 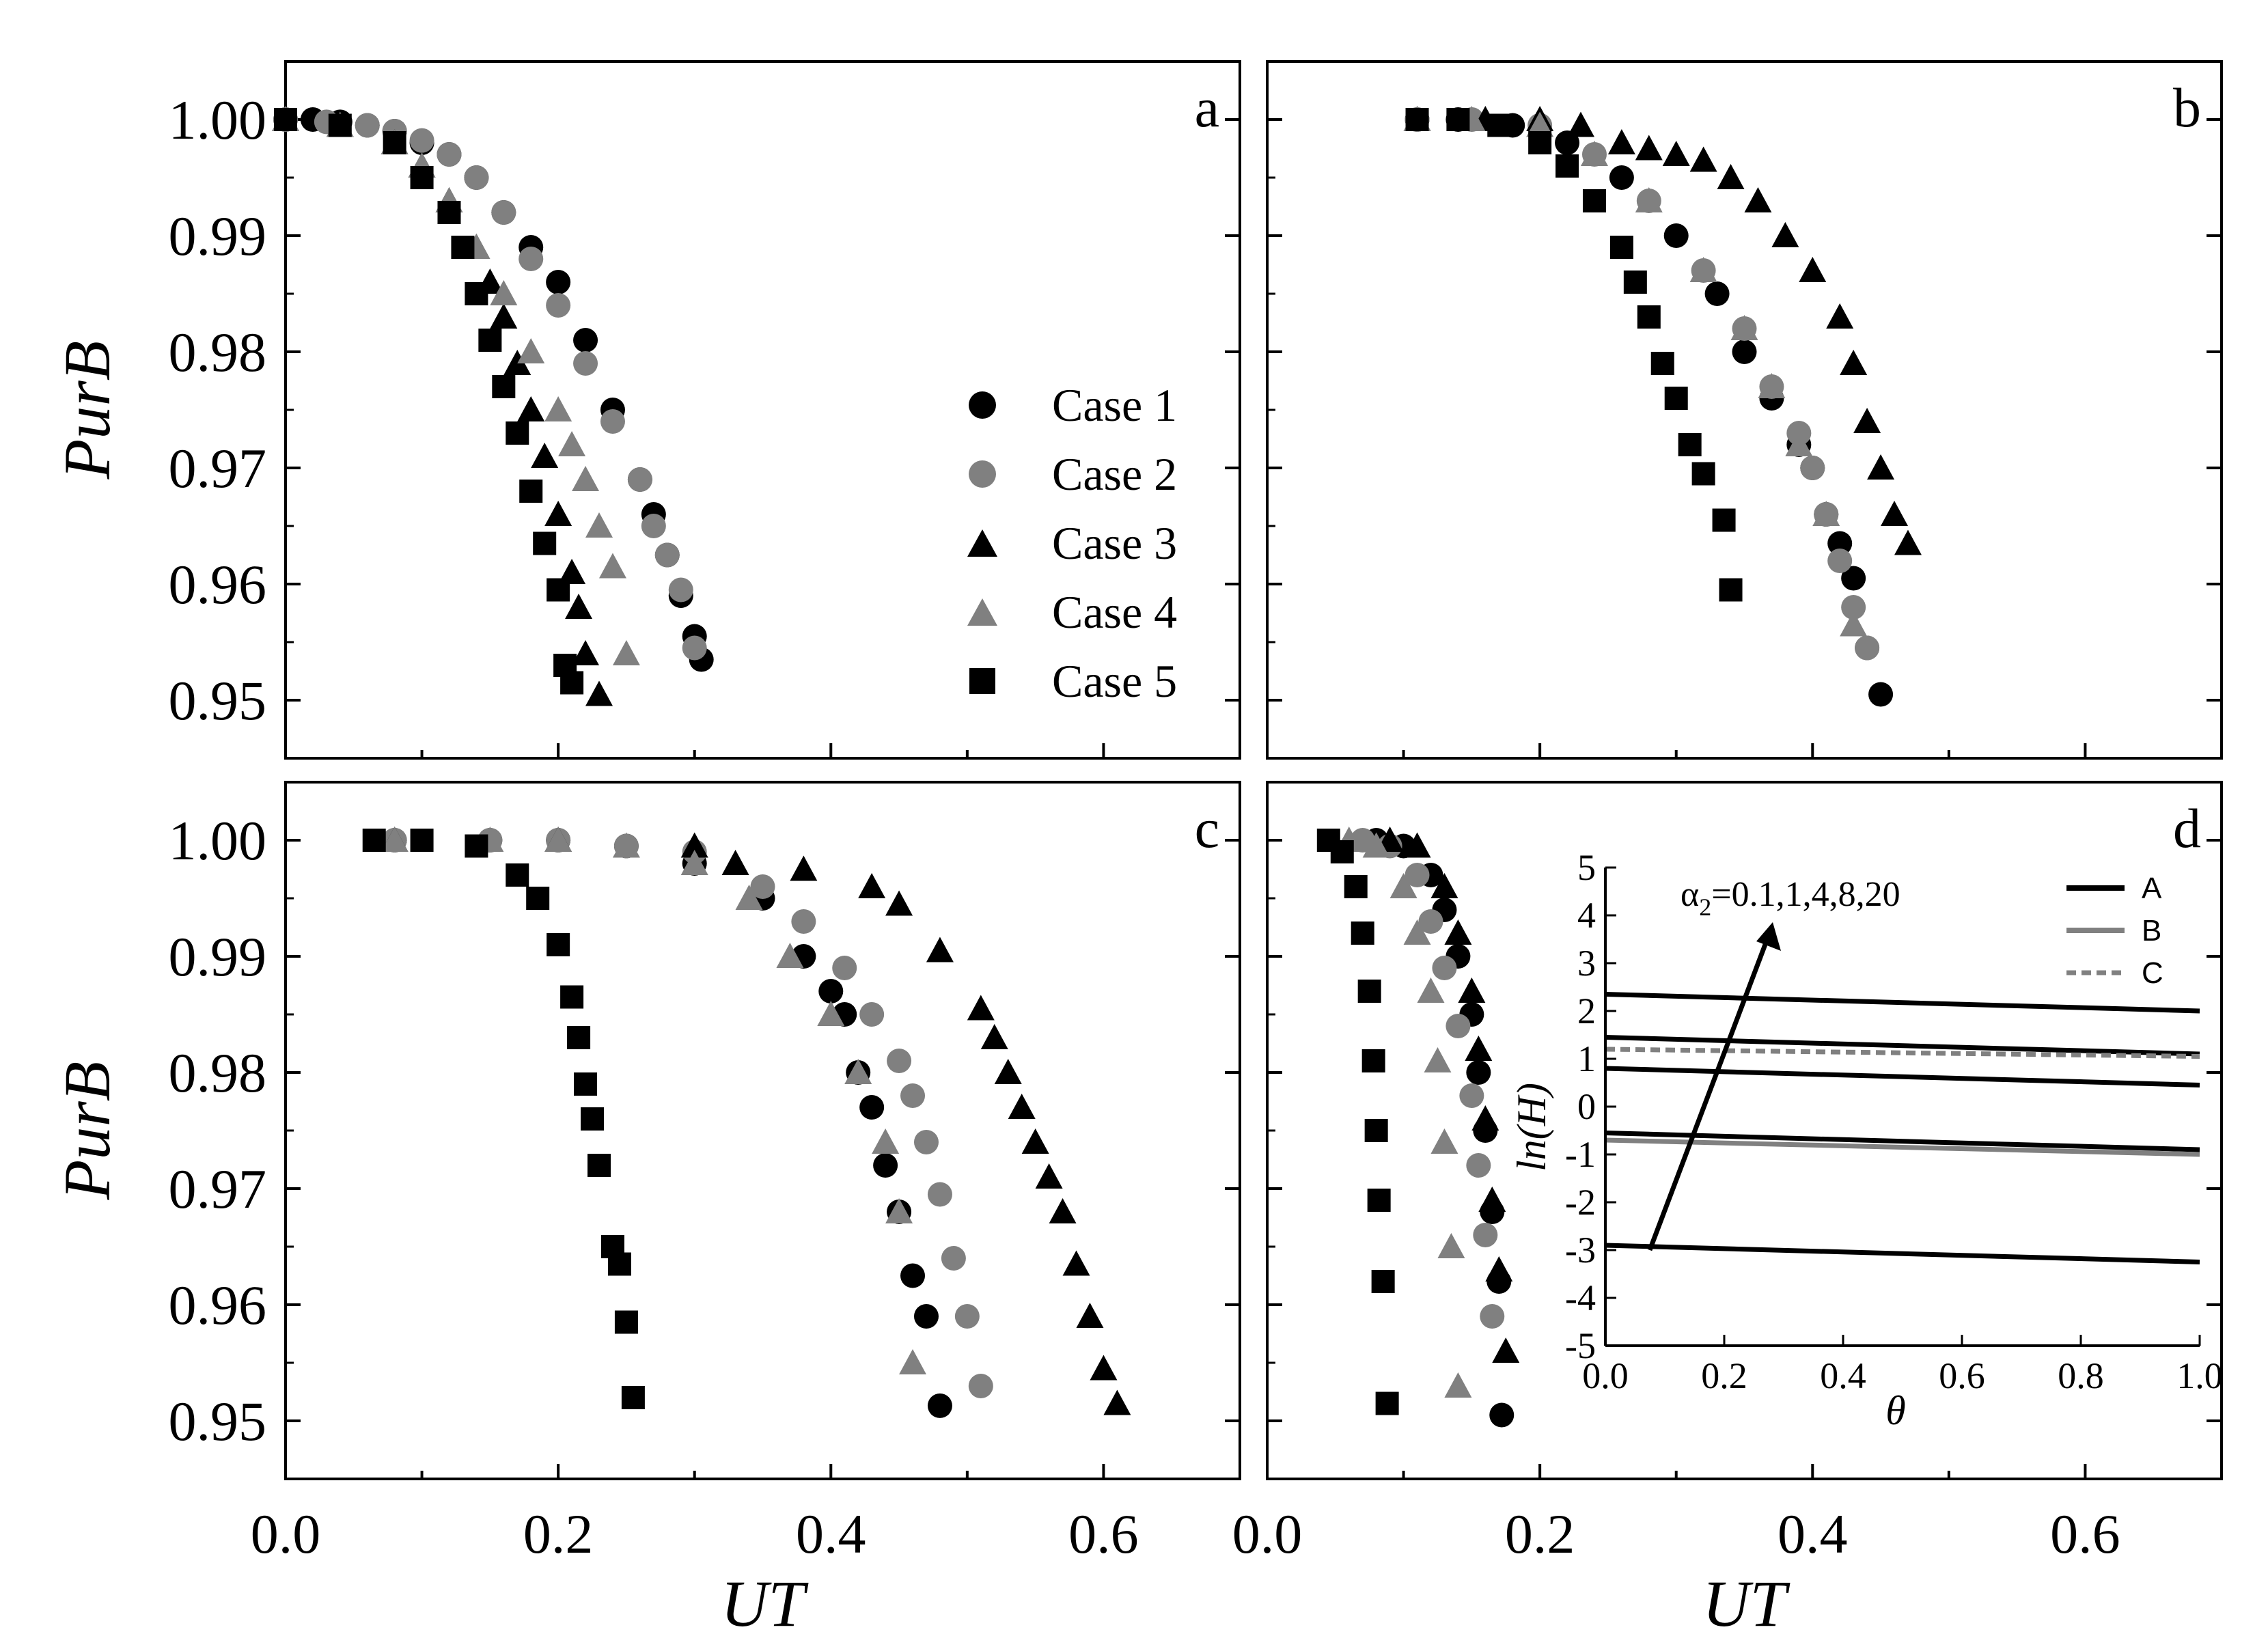 I want to click on x-tick-label: 0.4, so click(x=1813, y=1534).